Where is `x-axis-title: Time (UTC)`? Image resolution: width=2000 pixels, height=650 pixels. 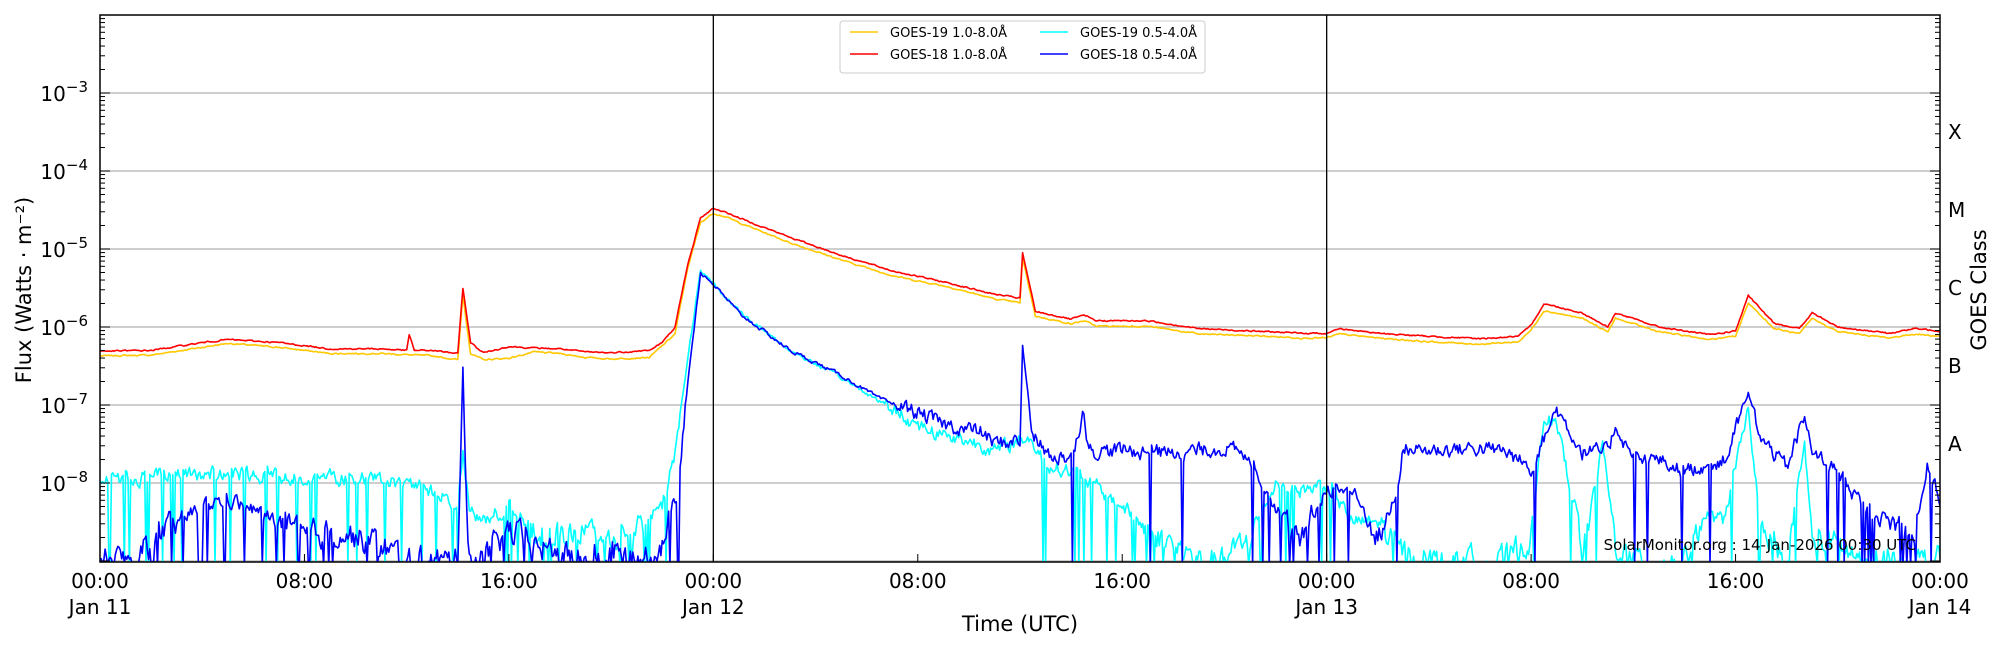
x-axis-title: Time (UTC) is located at coordinates (1019, 624).